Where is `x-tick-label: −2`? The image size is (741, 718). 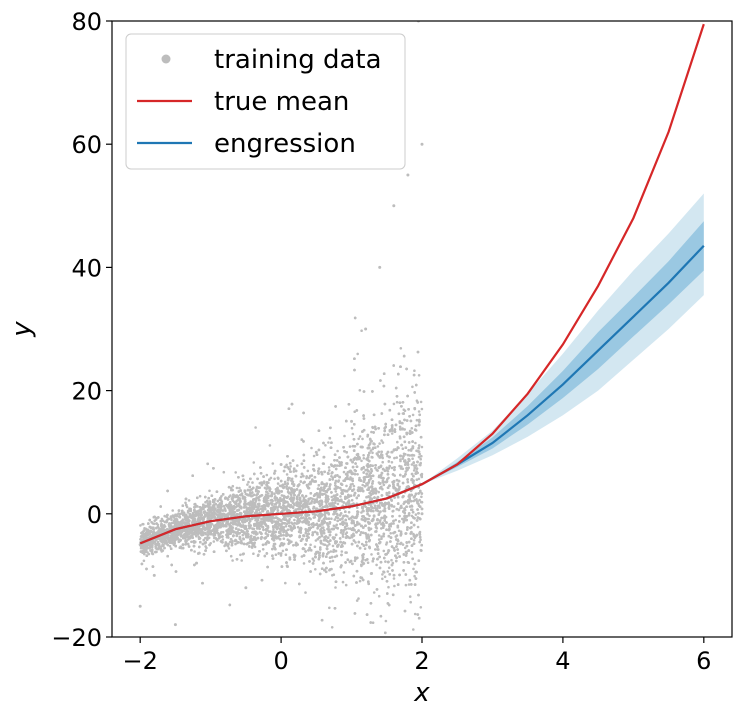 x-tick-label: −2 is located at coordinates (139, 661).